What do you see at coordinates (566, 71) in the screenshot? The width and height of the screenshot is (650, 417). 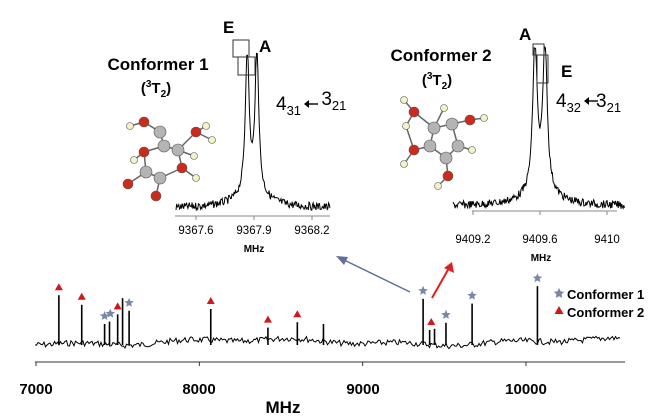 I see `inset-2-label-e: E` at bounding box center [566, 71].